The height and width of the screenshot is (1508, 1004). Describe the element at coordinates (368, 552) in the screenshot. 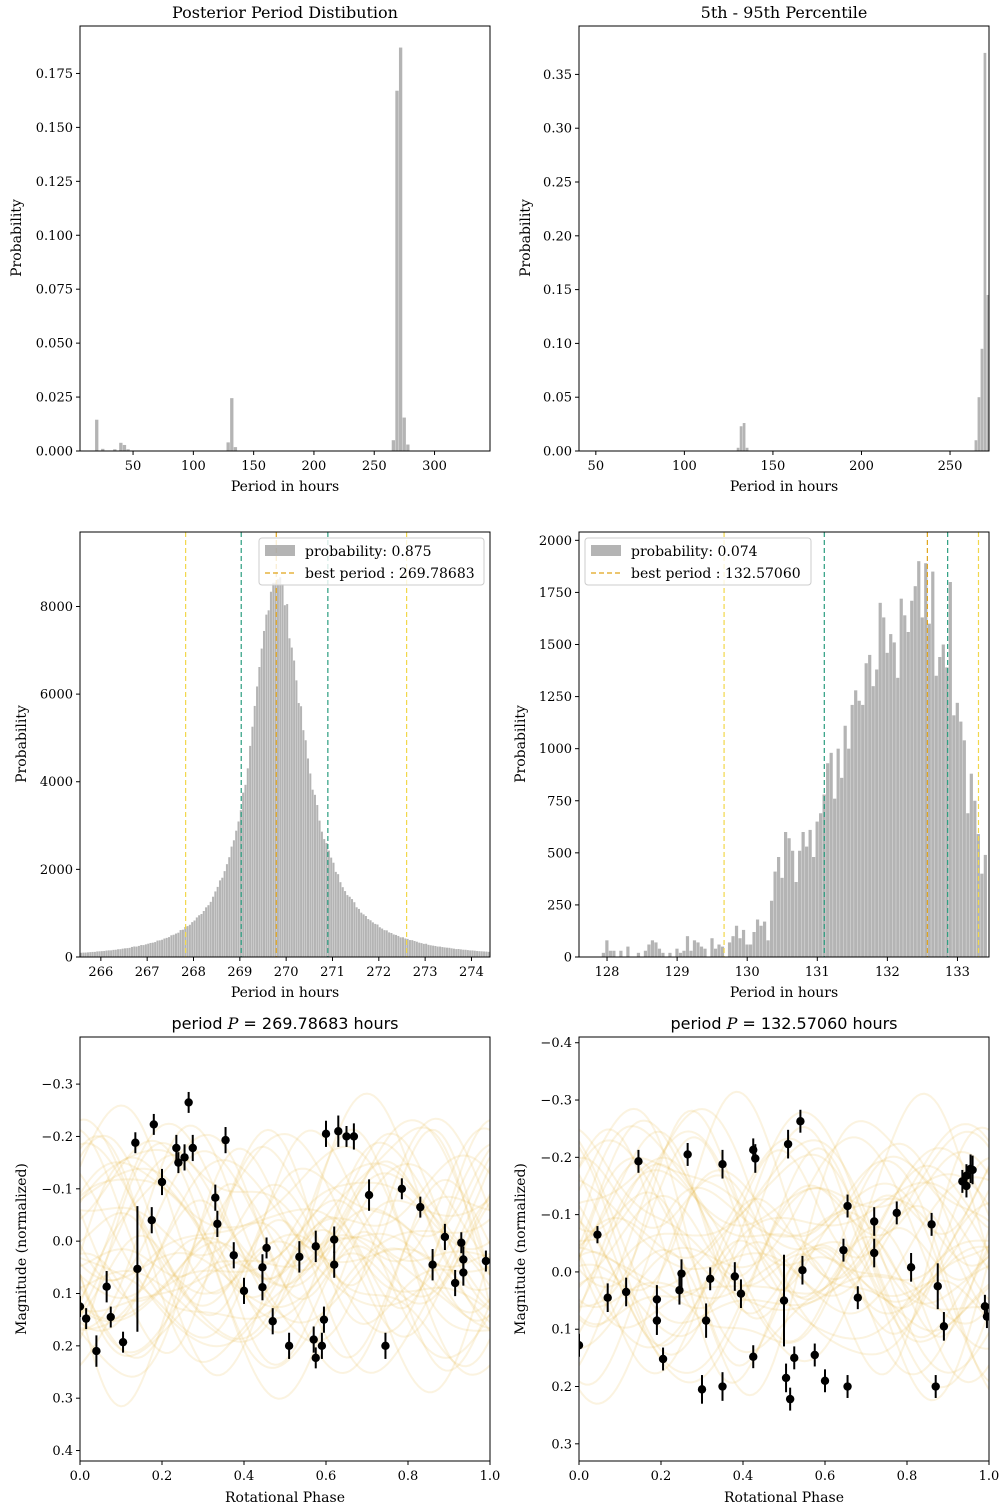

I see `legend-bar-label: probability: 0.875` at that location.